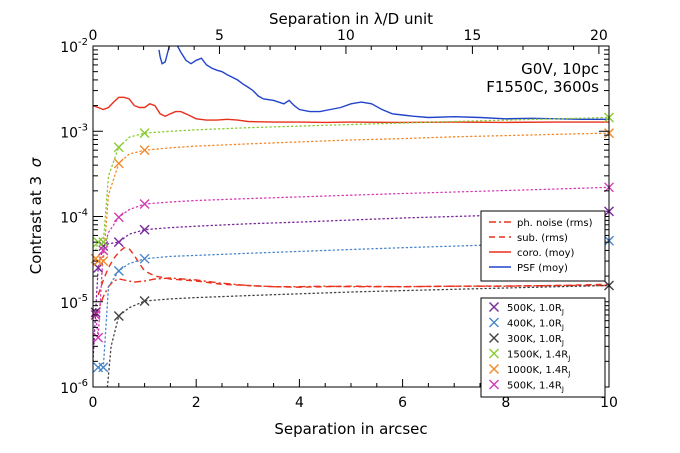  I want to click on legend-curve-label-2: coro. (moy), so click(545, 253).